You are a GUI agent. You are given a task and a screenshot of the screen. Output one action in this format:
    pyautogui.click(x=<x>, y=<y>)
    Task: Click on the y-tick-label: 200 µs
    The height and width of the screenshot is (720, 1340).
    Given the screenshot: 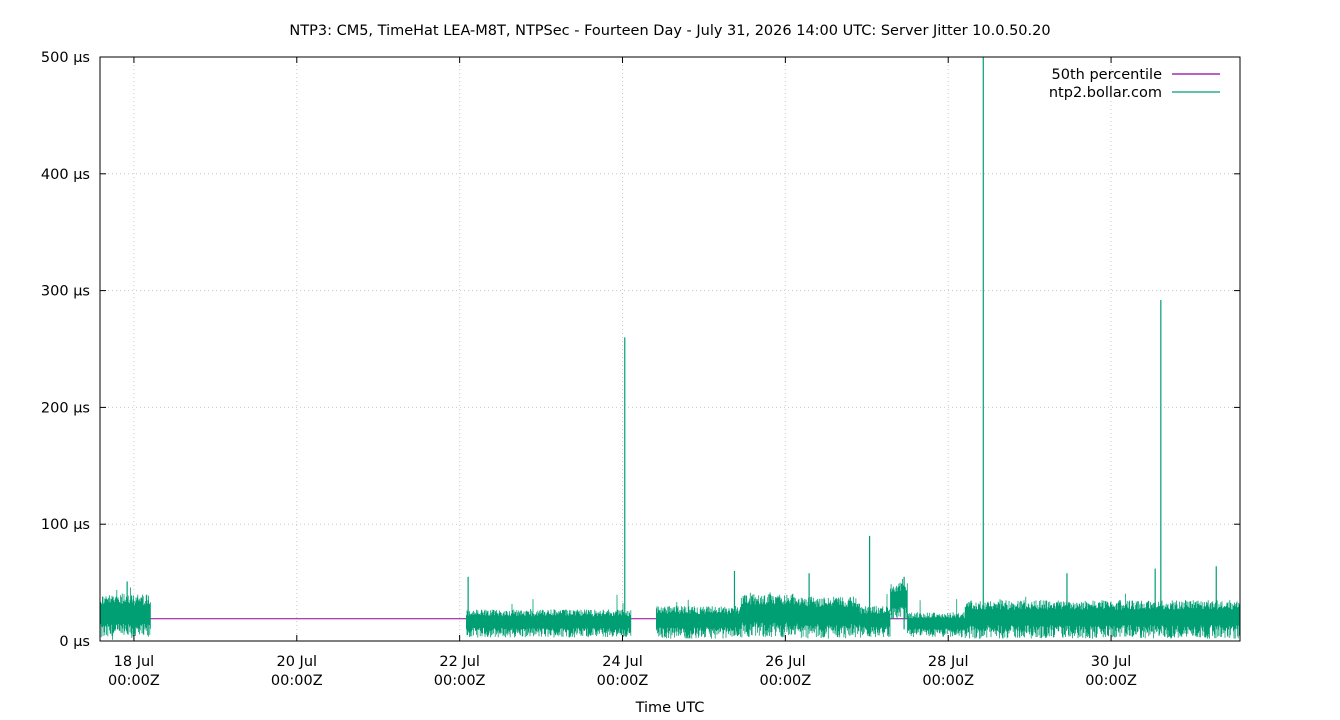 What is the action you would take?
    pyautogui.click(x=65, y=408)
    